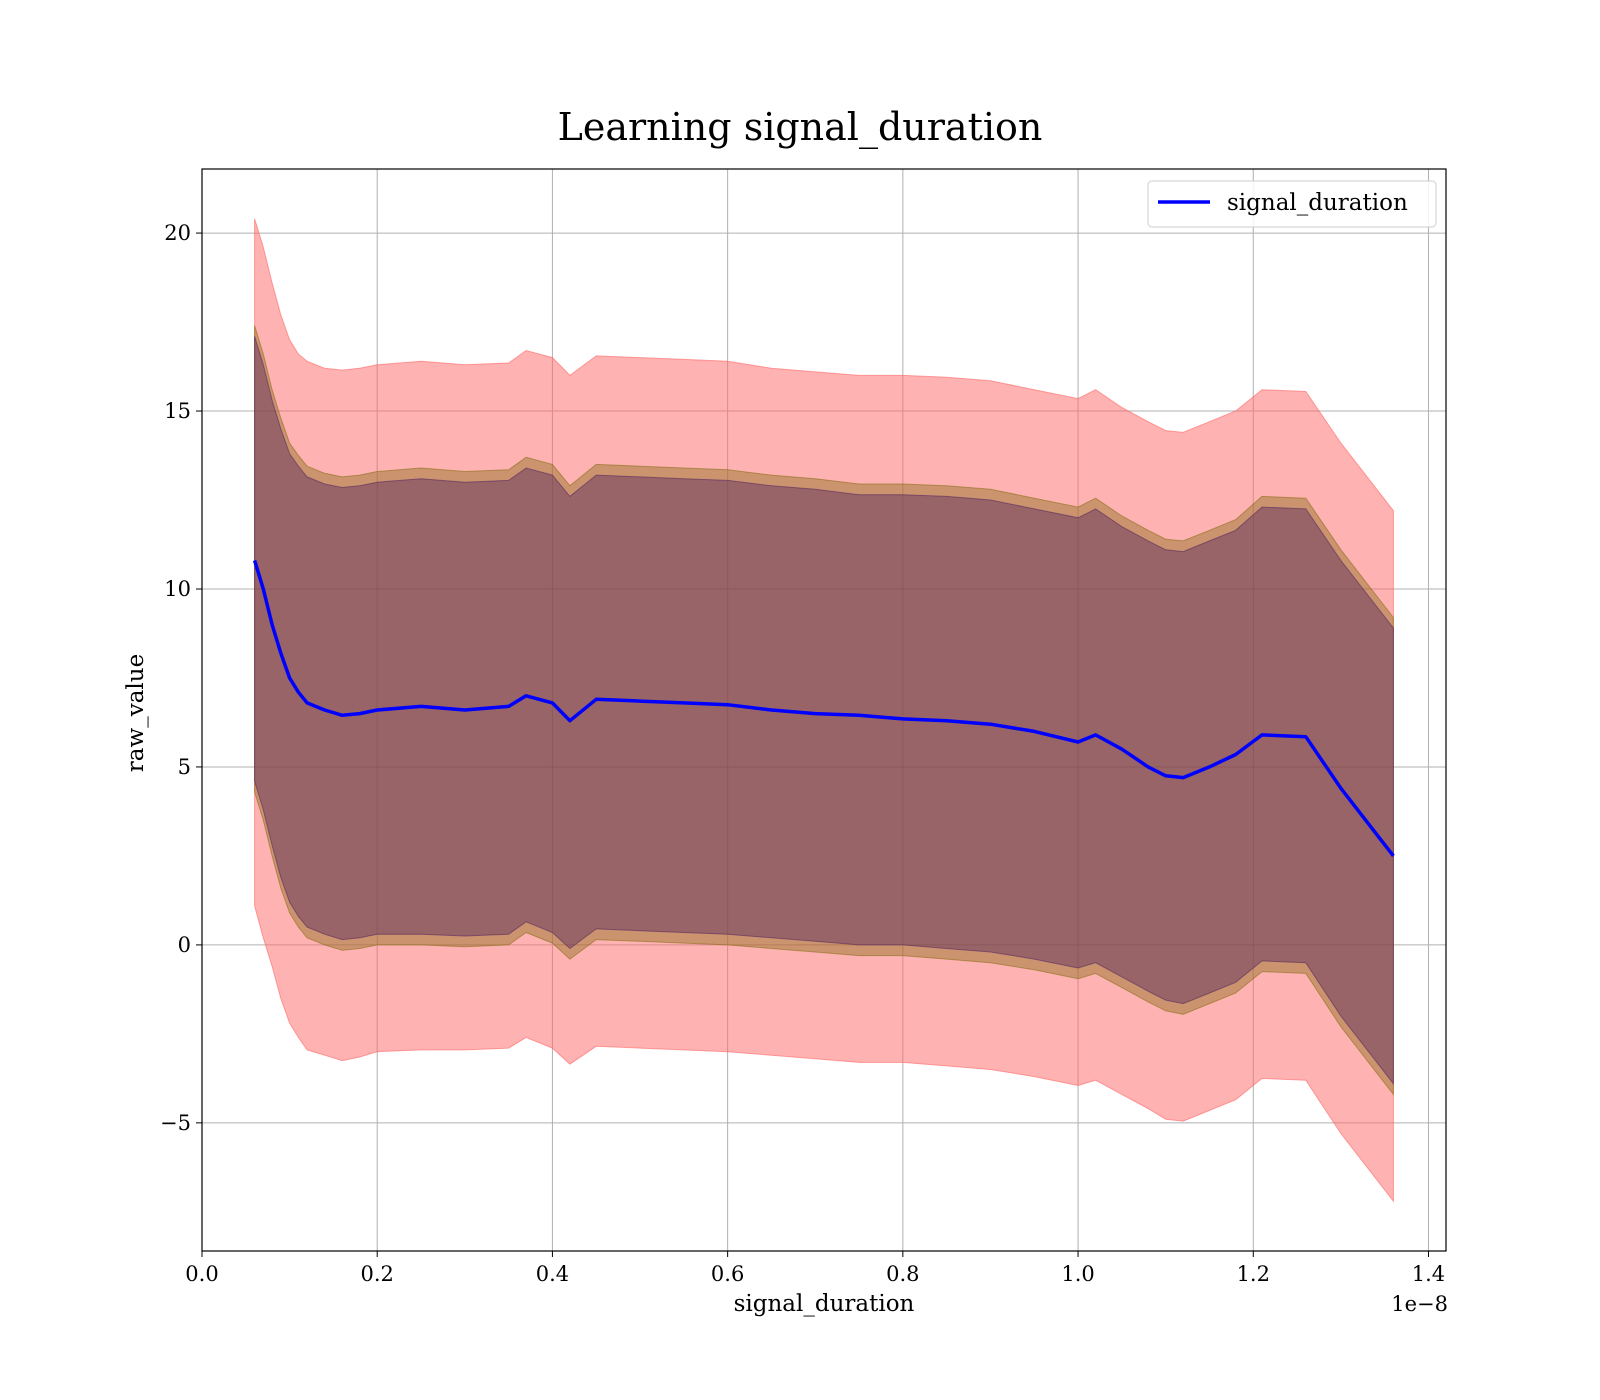 This screenshot has height=1400, width=1600. What do you see at coordinates (800, 127) in the screenshot?
I see `chart-title: Learning signal_duration` at bounding box center [800, 127].